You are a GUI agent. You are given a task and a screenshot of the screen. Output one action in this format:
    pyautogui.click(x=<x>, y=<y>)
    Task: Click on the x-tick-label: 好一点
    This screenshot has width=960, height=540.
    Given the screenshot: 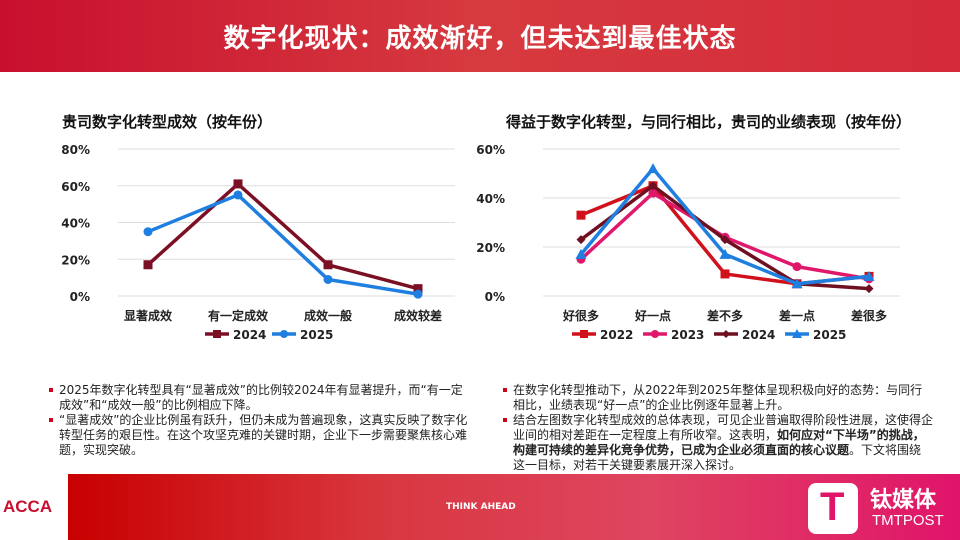 What is the action you would take?
    pyautogui.click(x=652, y=315)
    